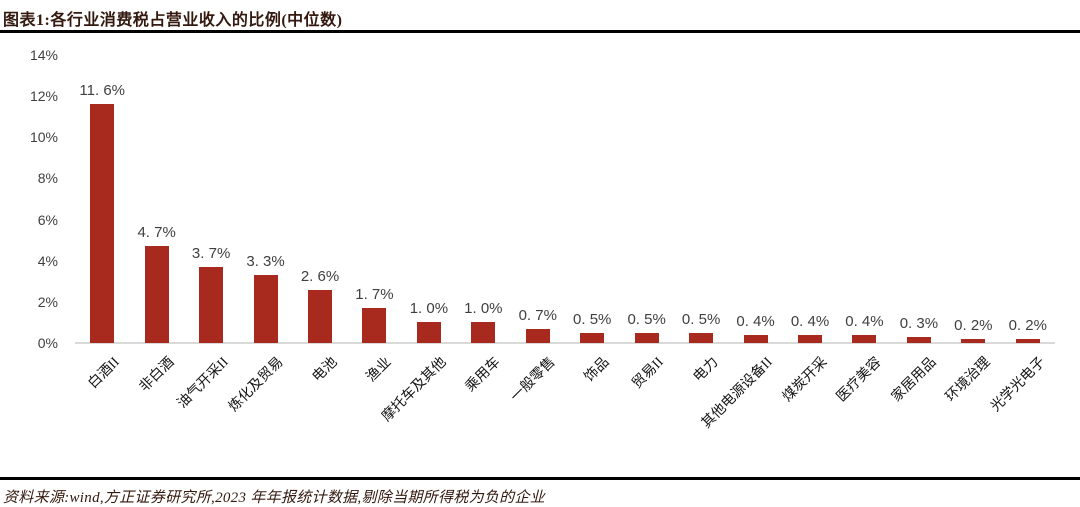  Describe the element at coordinates (325, 370) in the screenshot. I see `x-category-label: 电池` at that location.